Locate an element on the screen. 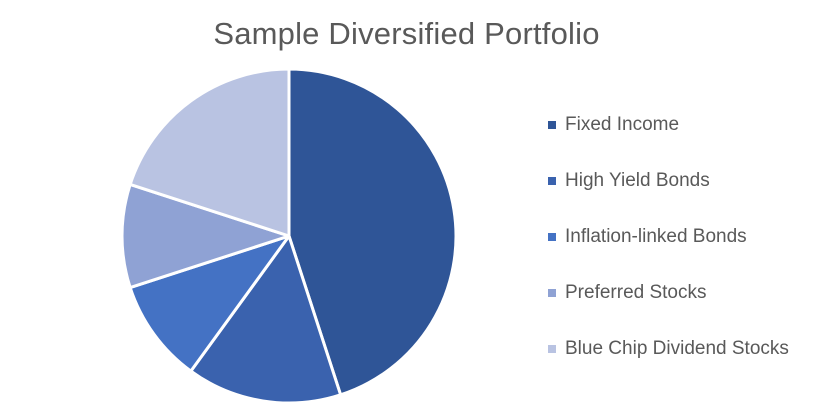  pie-slice-high-yield-bonds is located at coordinates (266, 319).